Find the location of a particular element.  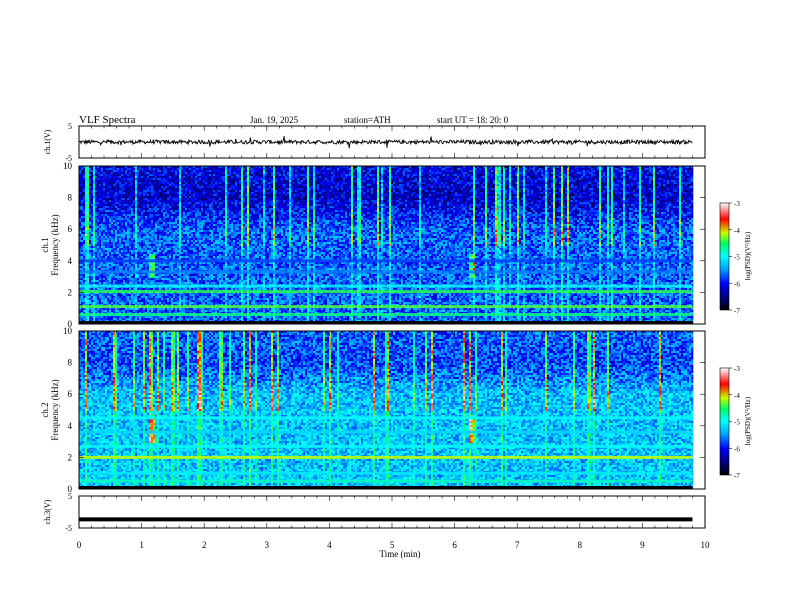

date-label: Jan. 19, 2025 is located at coordinates (274, 120).